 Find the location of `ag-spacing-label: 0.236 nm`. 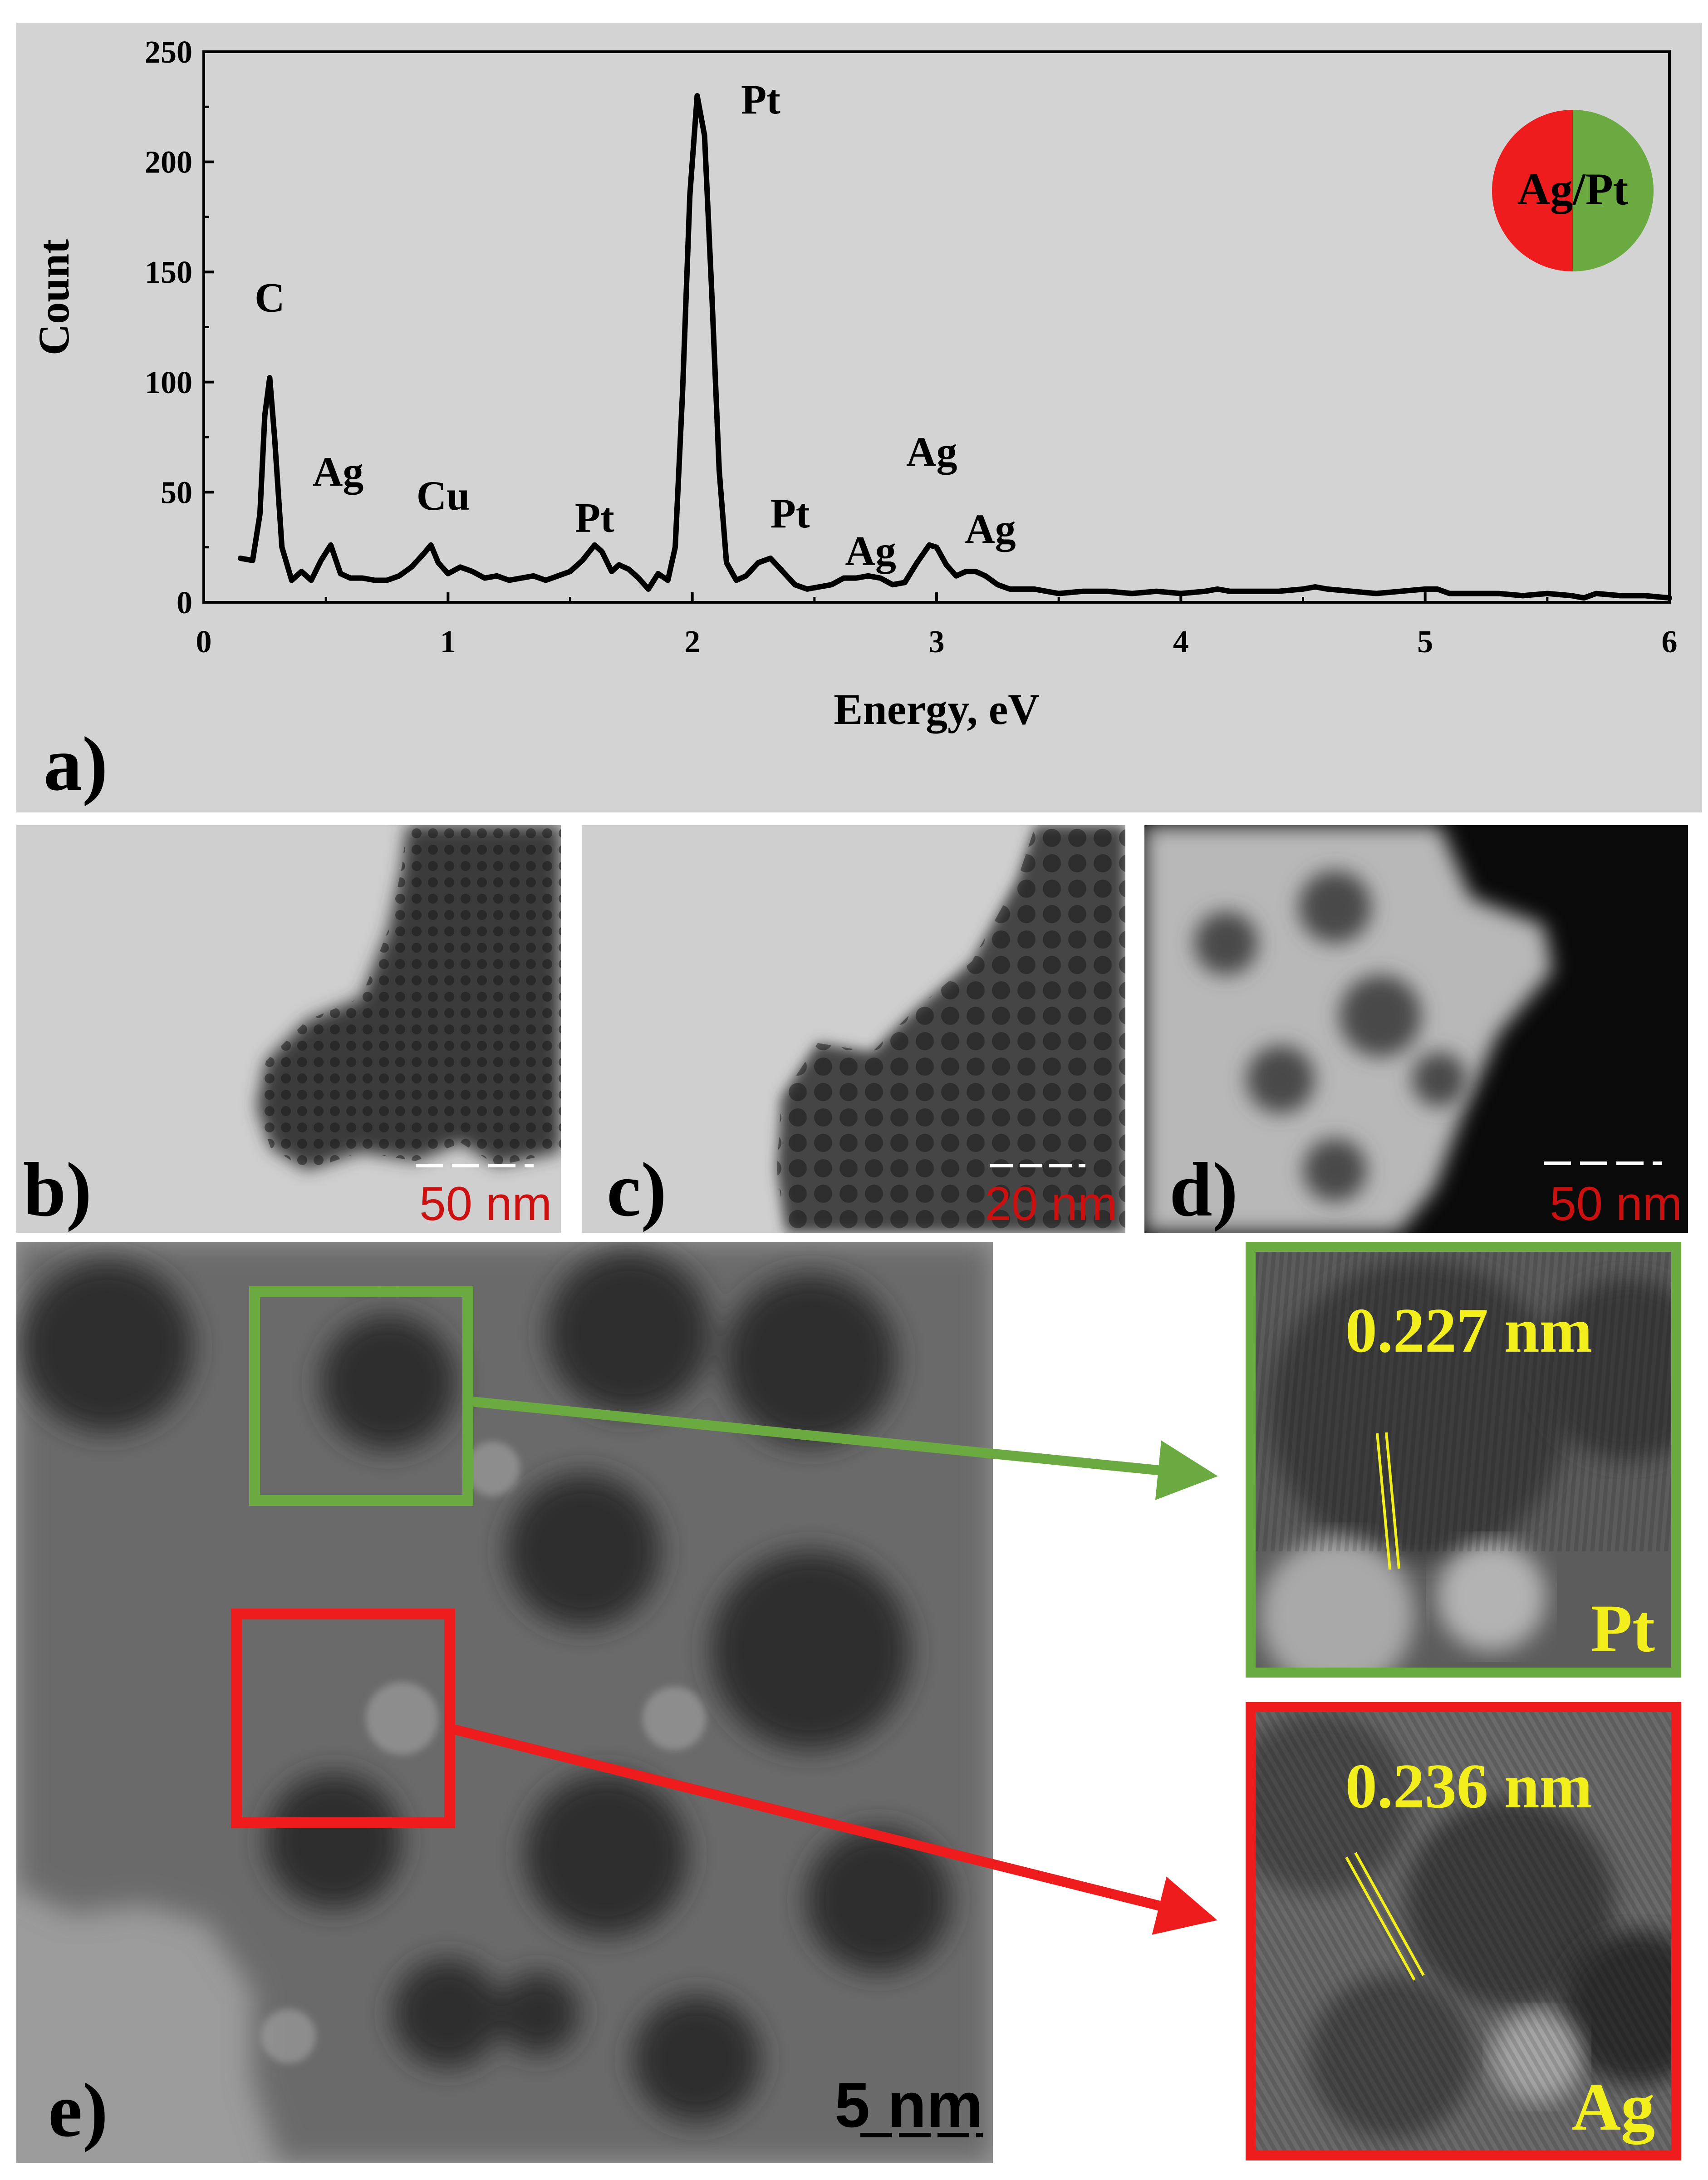

ag-spacing-label: 0.236 nm is located at coordinates (1468, 1786).